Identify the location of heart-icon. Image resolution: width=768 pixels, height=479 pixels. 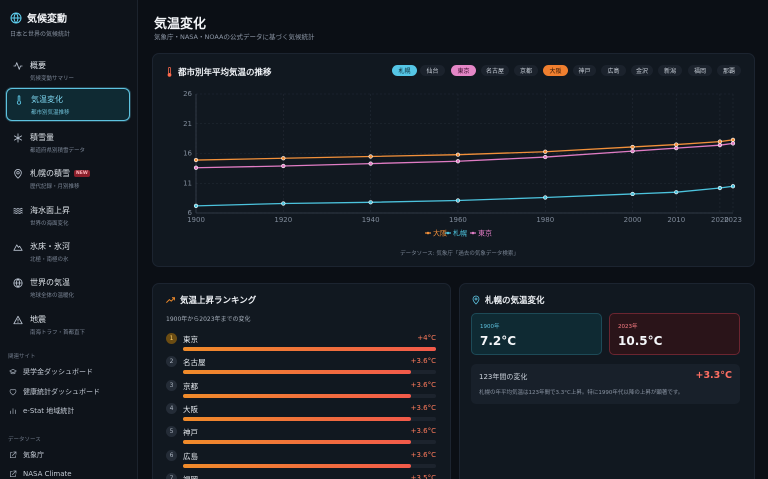
(13, 392).